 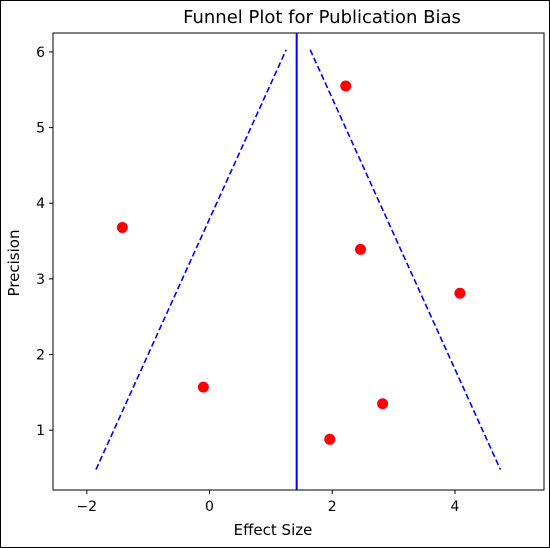 What do you see at coordinates (40, 129) in the screenshot?
I see `y-tick-label: 5` at bounding box center [40, 129].